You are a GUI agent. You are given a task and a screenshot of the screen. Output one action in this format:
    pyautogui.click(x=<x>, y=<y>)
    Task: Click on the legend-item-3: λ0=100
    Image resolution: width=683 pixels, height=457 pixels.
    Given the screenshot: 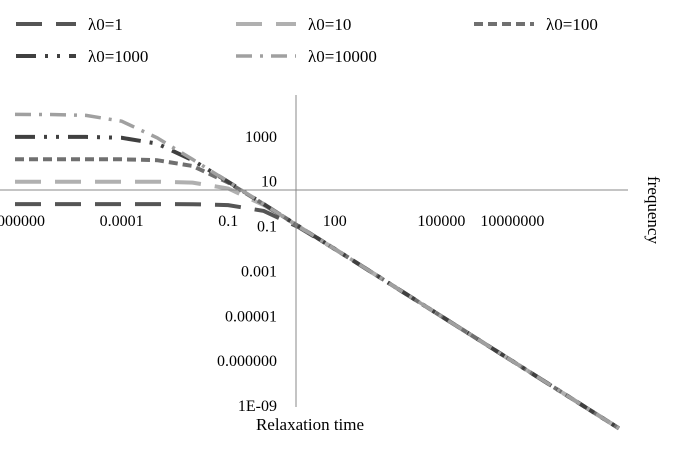 What is the action you would take?
    pyautogui.click(x=536, y=24)
    